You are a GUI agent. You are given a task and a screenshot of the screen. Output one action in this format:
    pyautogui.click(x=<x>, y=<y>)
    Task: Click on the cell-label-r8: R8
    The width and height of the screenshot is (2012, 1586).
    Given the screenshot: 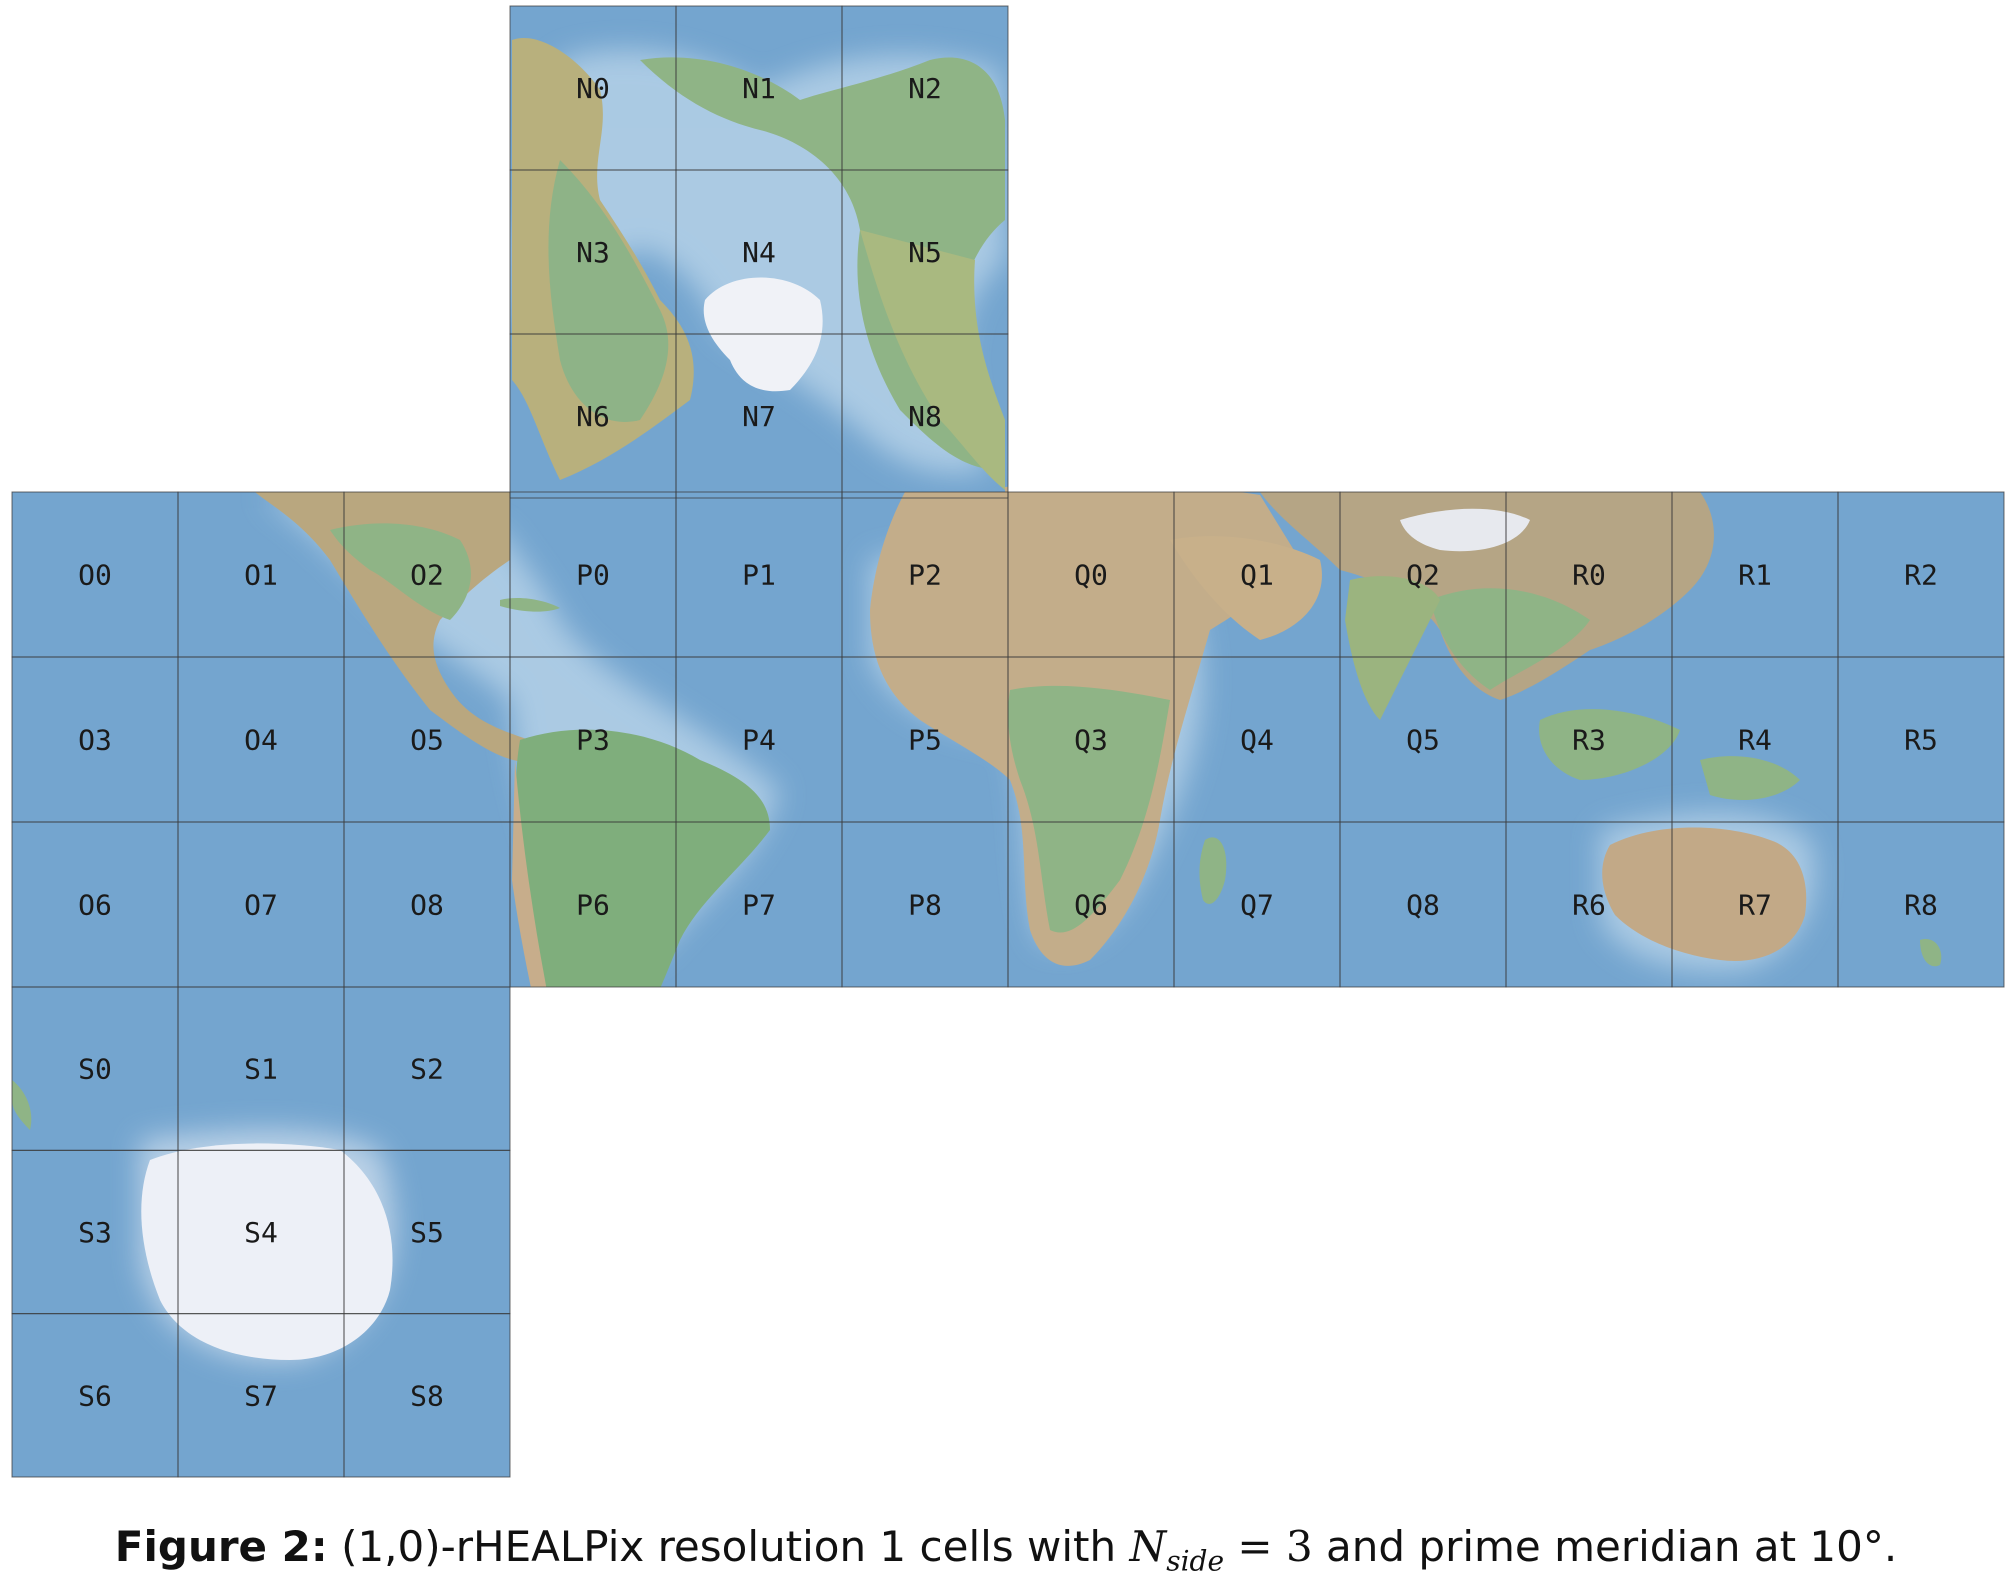 What is the action you would take?
    pyautogui.click(x=1921, y=905)
    